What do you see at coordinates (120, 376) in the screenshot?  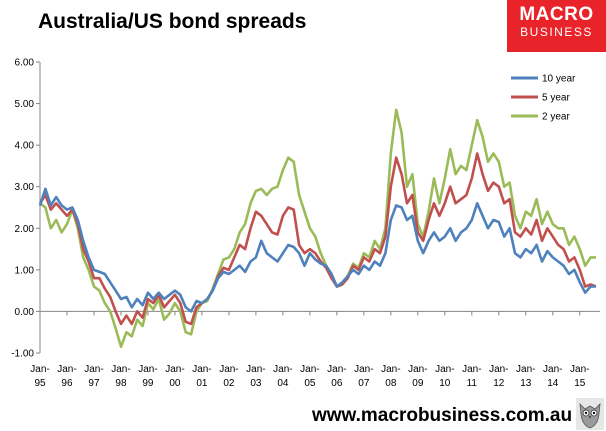 I see `x-tick-label: Jan-98` at bounding box center [120, 376].